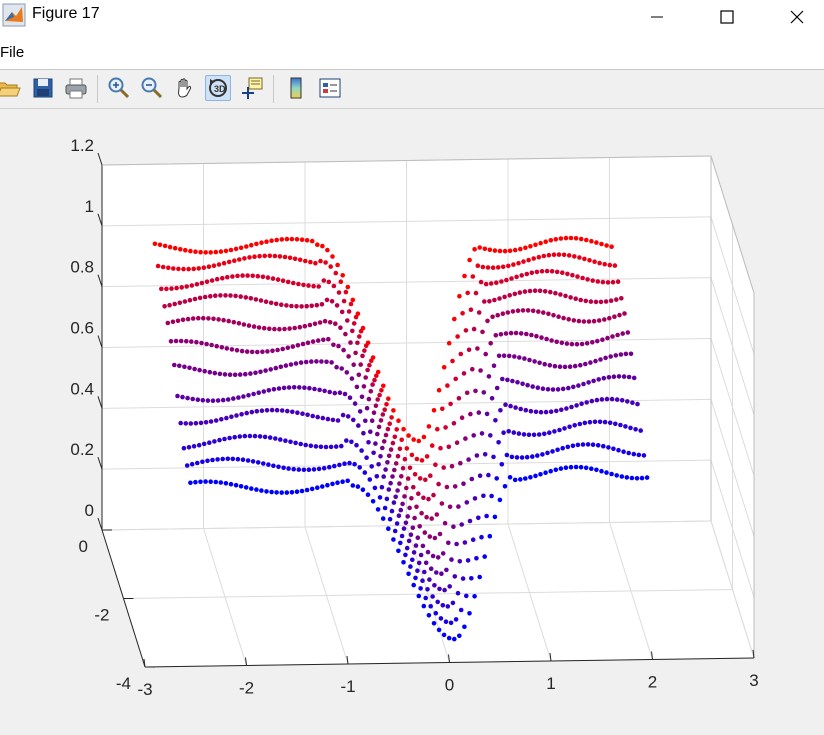 The width and height of the screenshot is (824, 735). Describe the element at coordinates (11, 88) in the screenshot. I see `open-button` at that location.